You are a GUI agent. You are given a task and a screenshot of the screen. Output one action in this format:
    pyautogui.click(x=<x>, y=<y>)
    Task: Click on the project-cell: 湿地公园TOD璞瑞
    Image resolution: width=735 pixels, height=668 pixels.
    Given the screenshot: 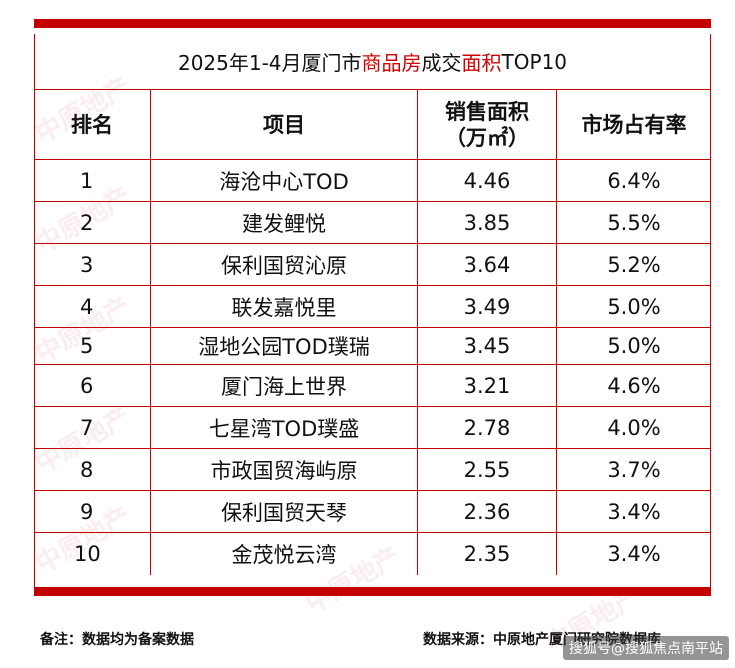 What is the action you would take?
    pyautogui.click(x=284, y=346)
    